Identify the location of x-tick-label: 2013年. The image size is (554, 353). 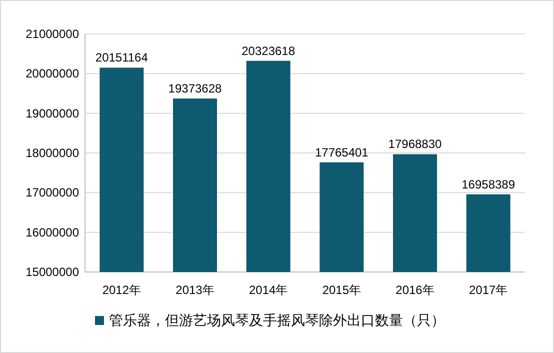
(195, 290).